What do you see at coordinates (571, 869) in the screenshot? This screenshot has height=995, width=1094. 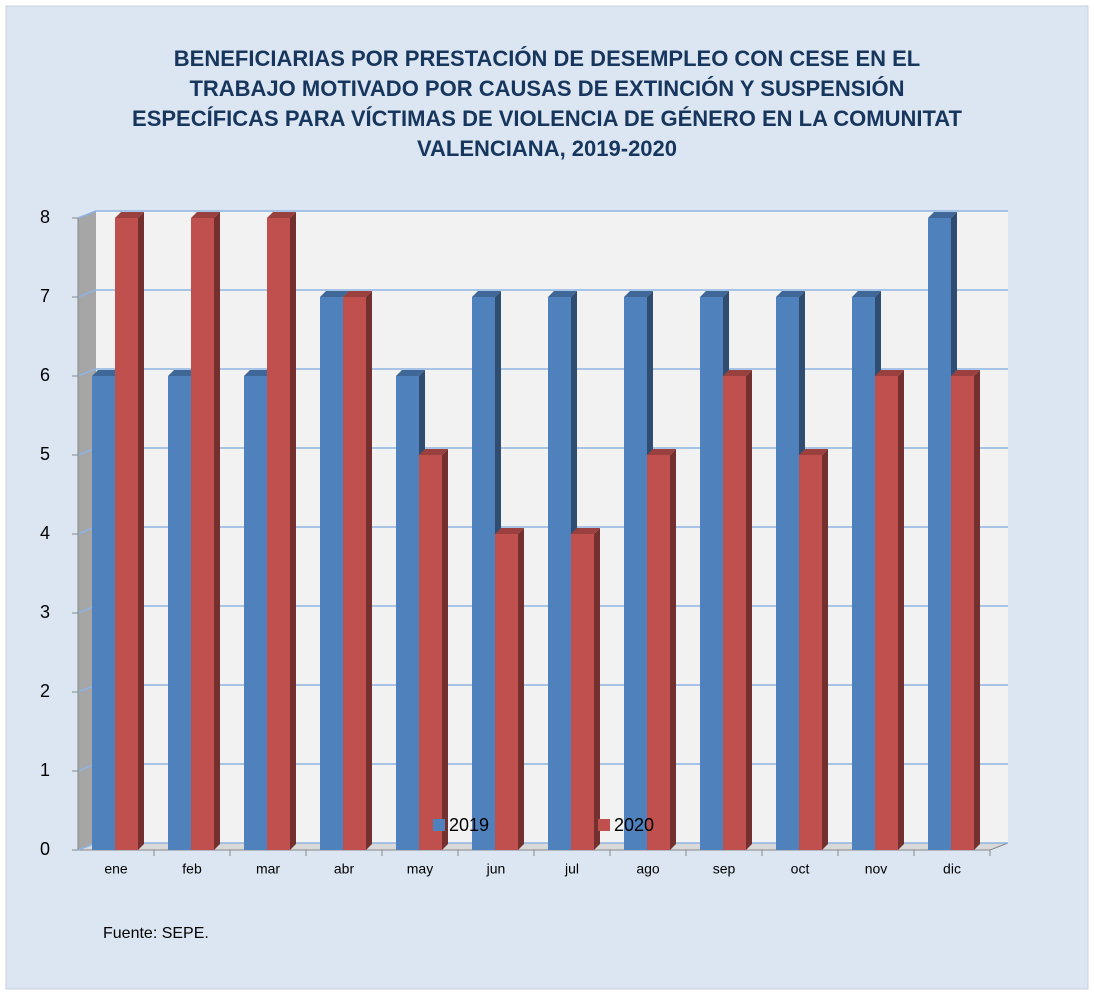 I see `x-tick-label: jul` at bounding box center [571, 869].